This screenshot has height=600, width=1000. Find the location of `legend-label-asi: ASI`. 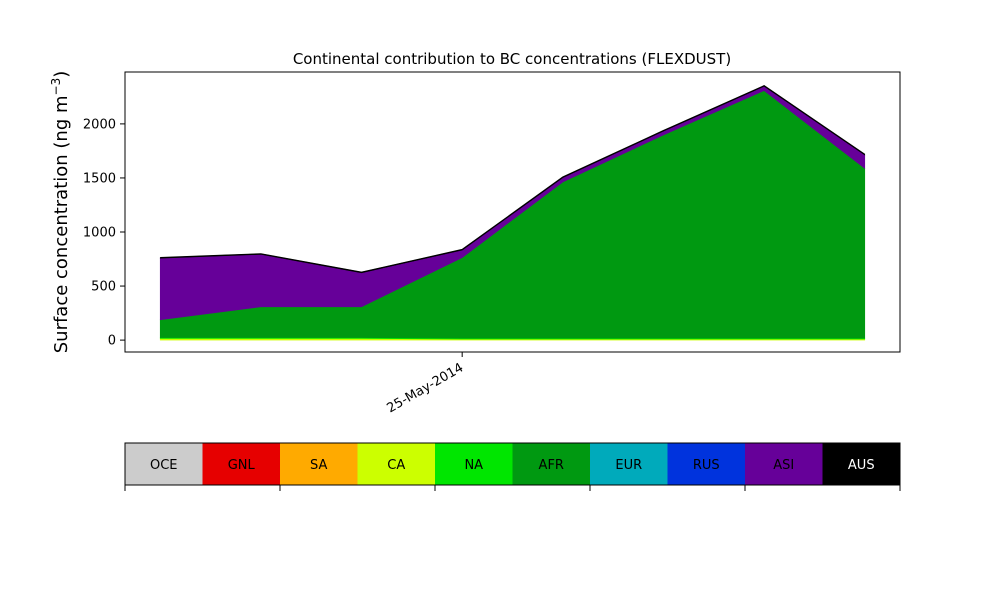

legend-label-asi: ASI is located at coordinates (783, 465).